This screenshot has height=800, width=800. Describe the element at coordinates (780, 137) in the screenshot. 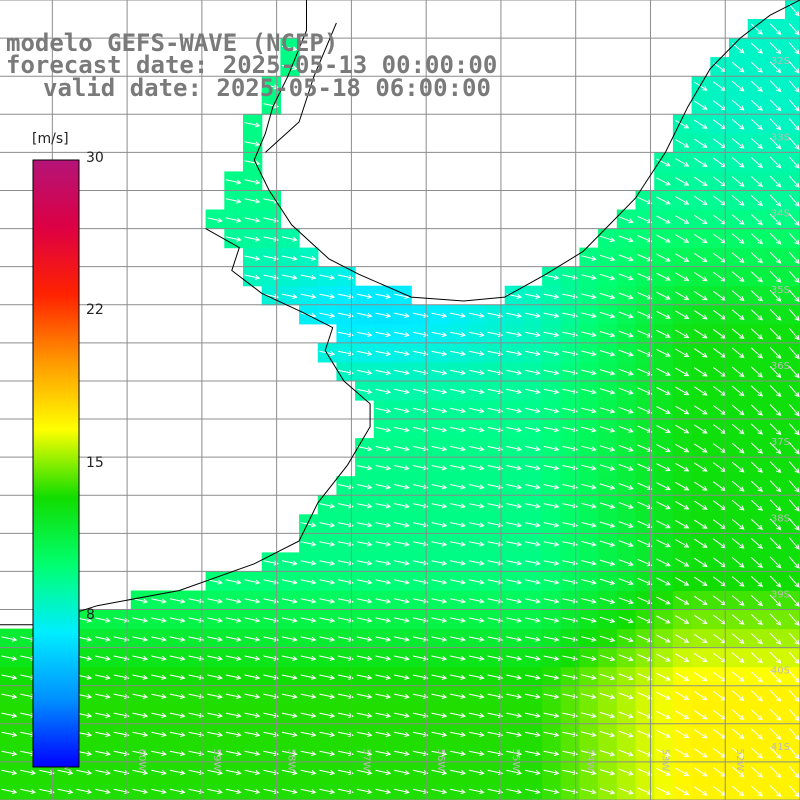

I see `lat-label: 33S` at that location.